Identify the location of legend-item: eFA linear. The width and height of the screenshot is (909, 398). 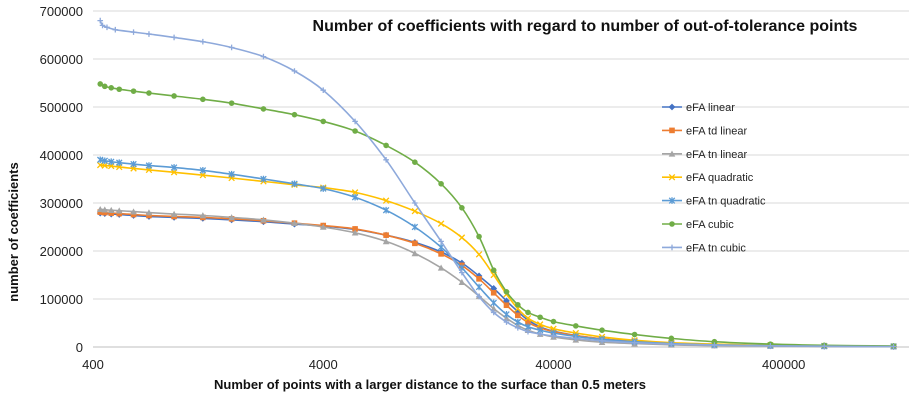
(698, 108).